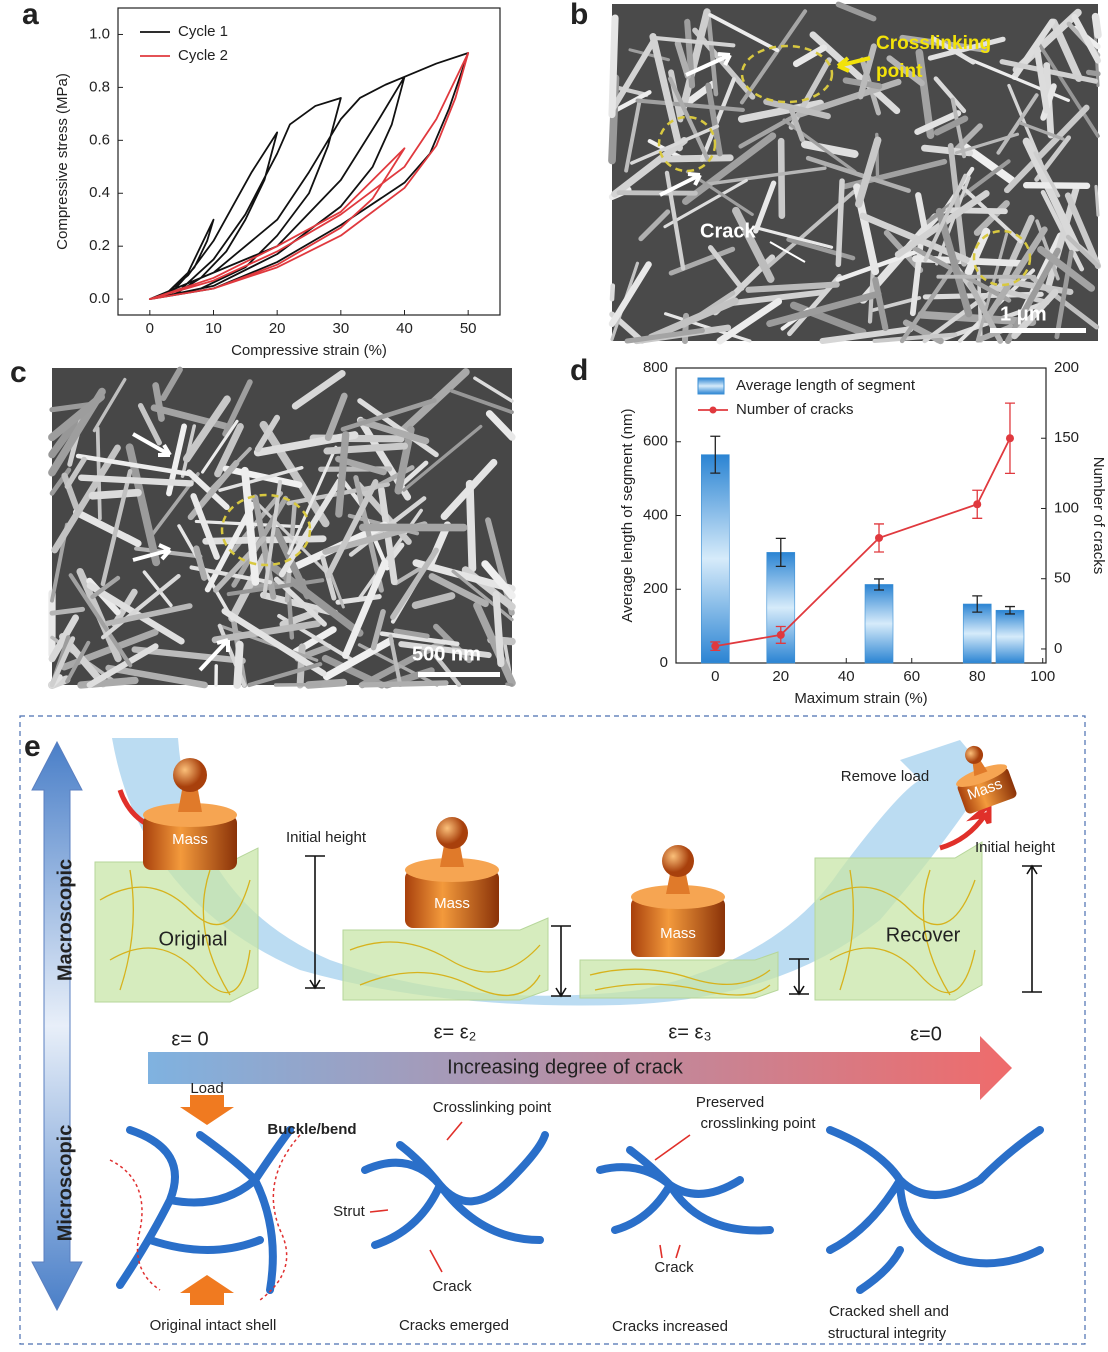  What do you see at coordinates (65, 920) in the screenshot?
I see `axis-label: Macroscopic` at bounding box center [65, 920].